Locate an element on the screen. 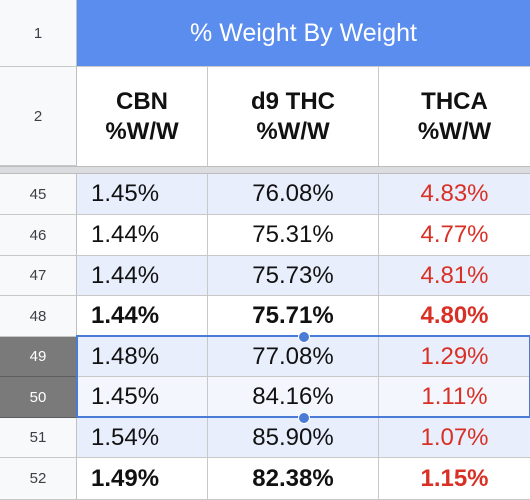 Image resolution: width=530 pixels, height=500 pixels. row-header-1: 1 is located at coordinates (38, 33).